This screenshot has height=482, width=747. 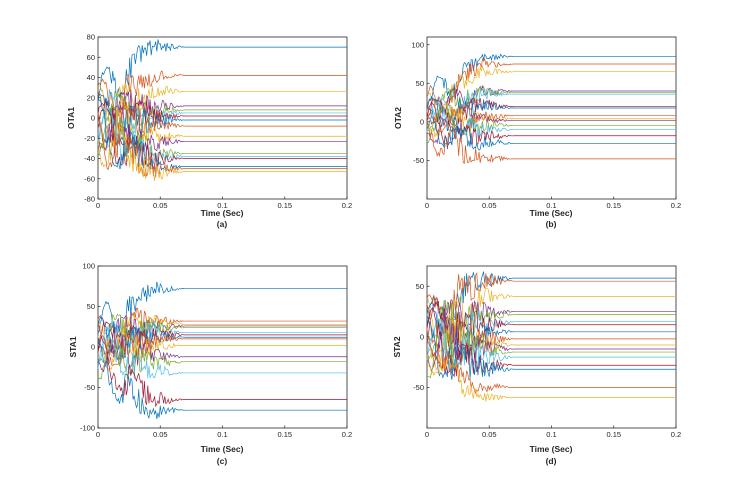 I want to click on y-tick-label: -60, so click(x=89, y=178).